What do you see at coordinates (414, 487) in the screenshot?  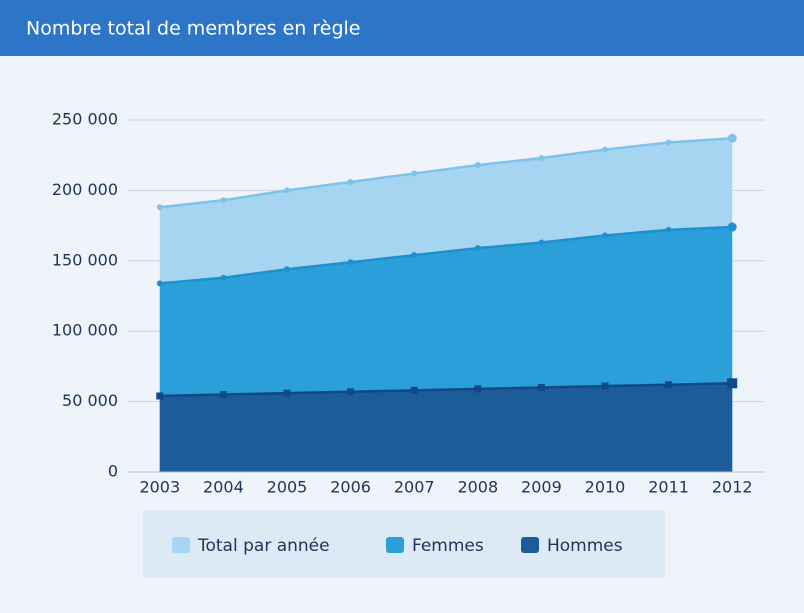 I see `x-tick-label: 2007` at bounding box center [414, 487].